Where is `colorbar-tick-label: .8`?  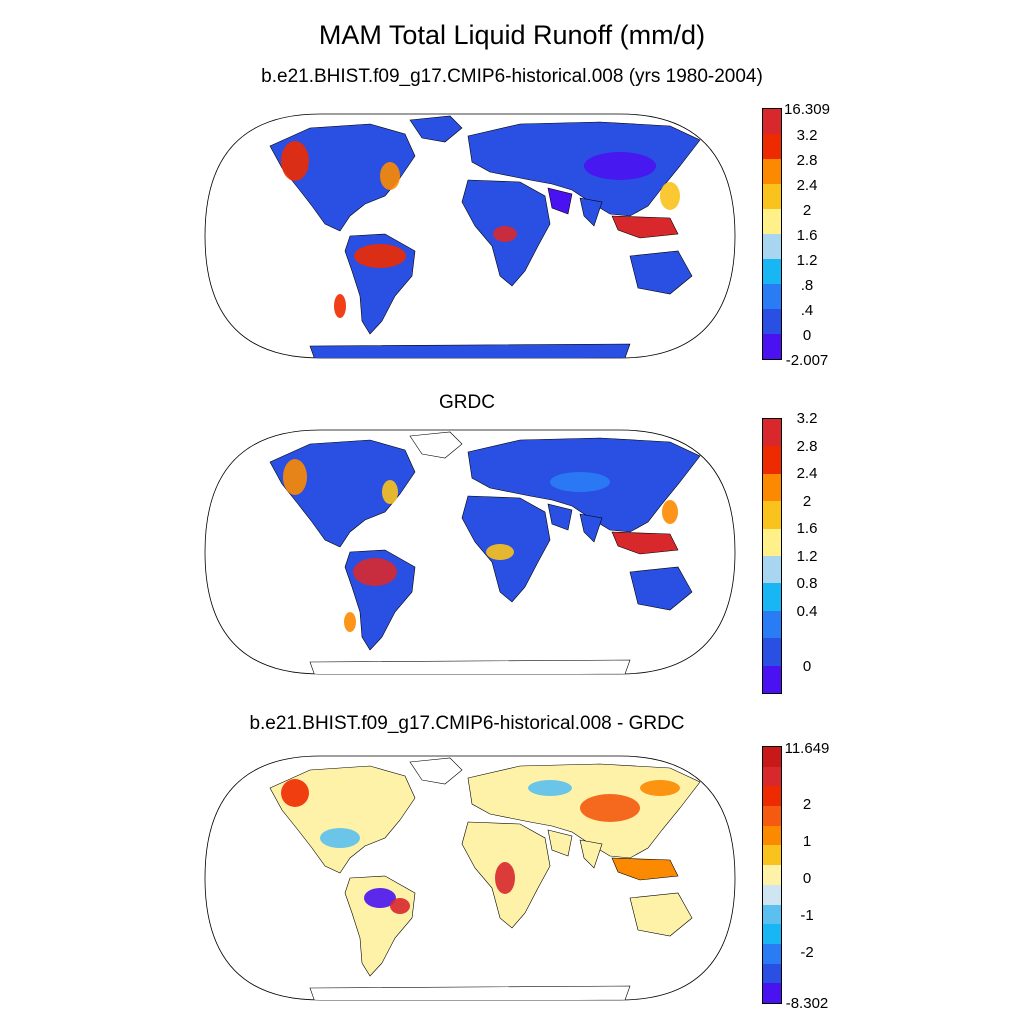
colorbar-tick-label: .8 is located at coordinates (807, 285).